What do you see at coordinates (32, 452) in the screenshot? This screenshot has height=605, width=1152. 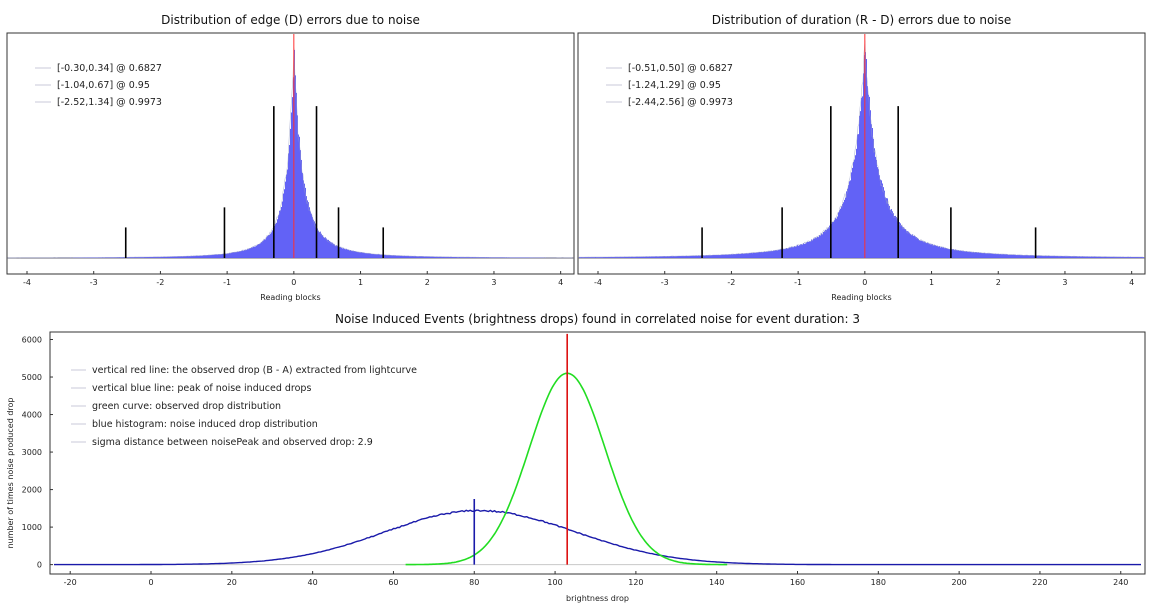 I see `y-tick-label: 3000` at bounding box center [32, 452].